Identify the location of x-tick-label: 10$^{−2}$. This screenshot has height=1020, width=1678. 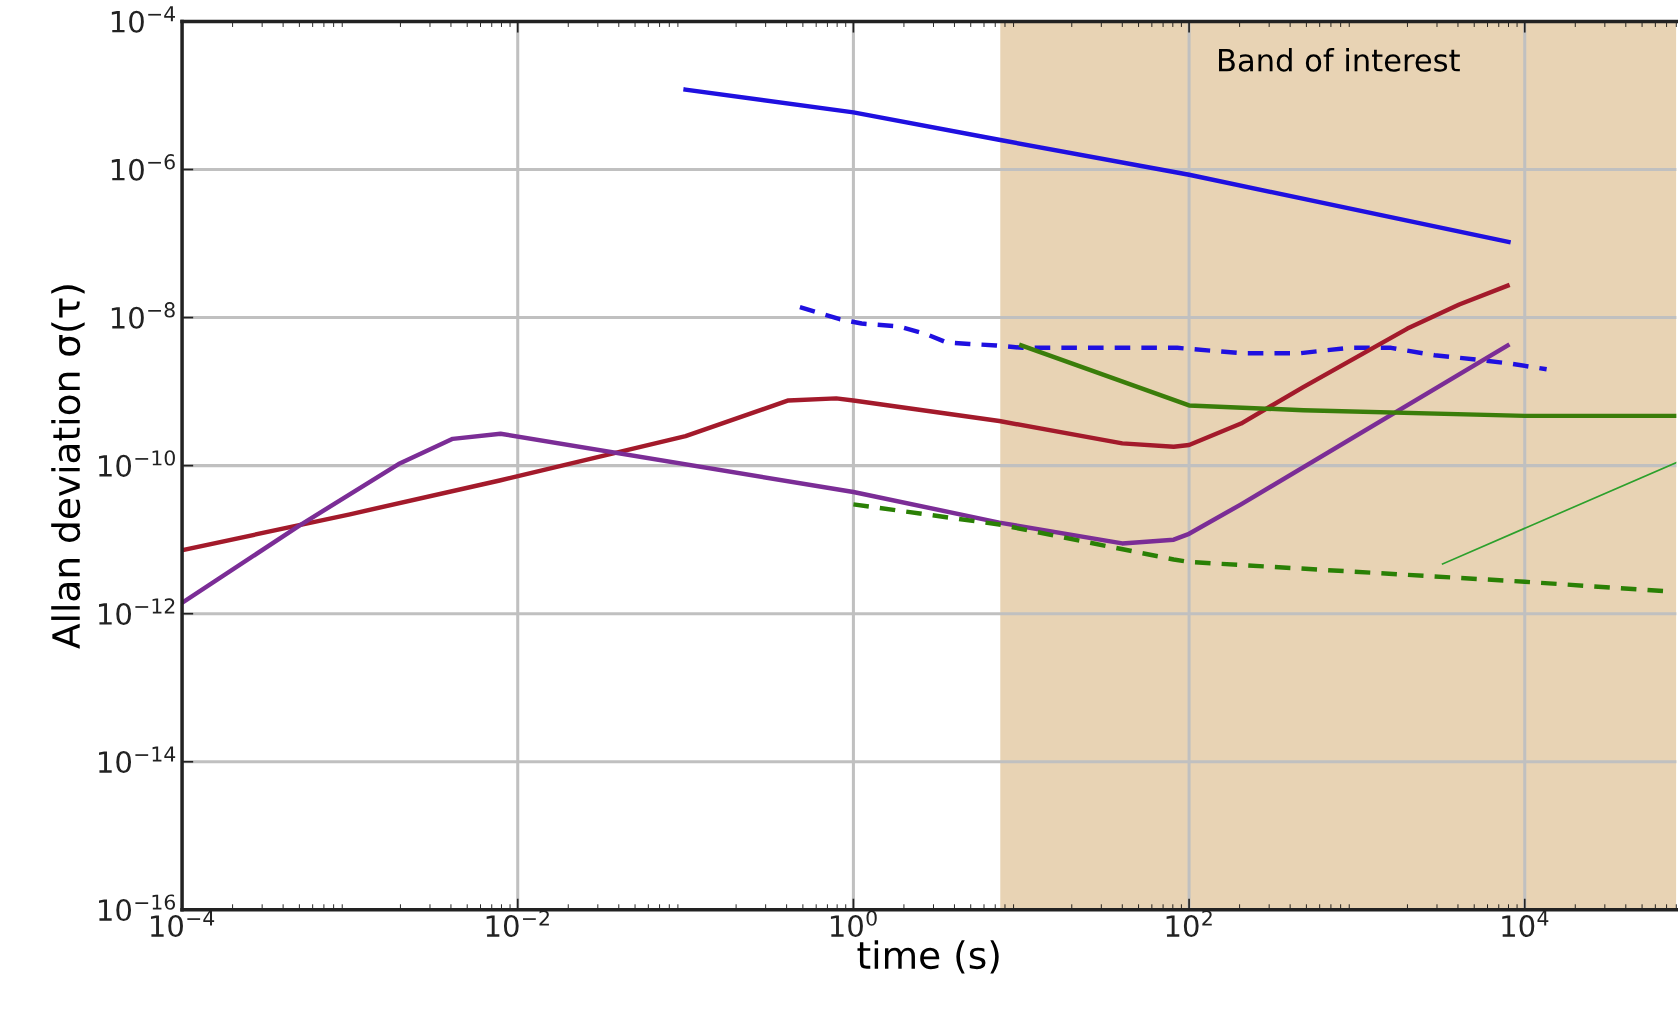
(517, 924).